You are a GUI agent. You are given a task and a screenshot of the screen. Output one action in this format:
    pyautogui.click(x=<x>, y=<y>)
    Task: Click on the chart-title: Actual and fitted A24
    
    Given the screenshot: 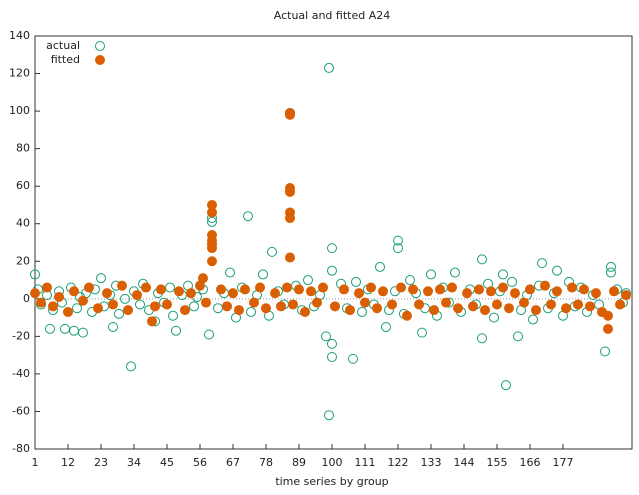 What is the action you would take?
    pyautogui.click(x=332, y=15)
    